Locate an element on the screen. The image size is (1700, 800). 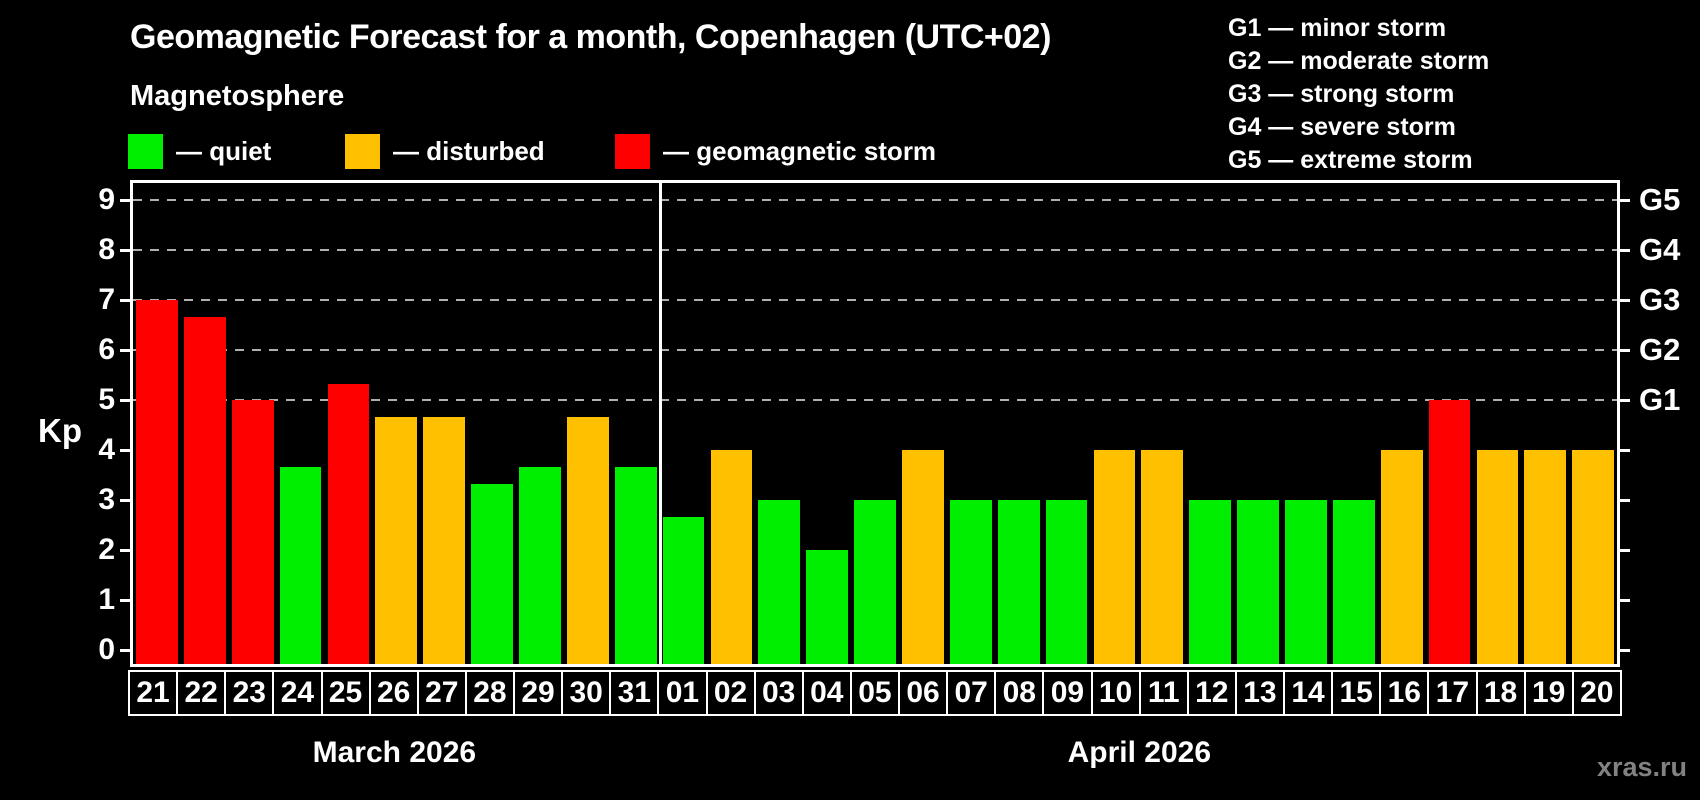
legend-label-storm: — geomagnetic storm is located at coordinates (800, 151).